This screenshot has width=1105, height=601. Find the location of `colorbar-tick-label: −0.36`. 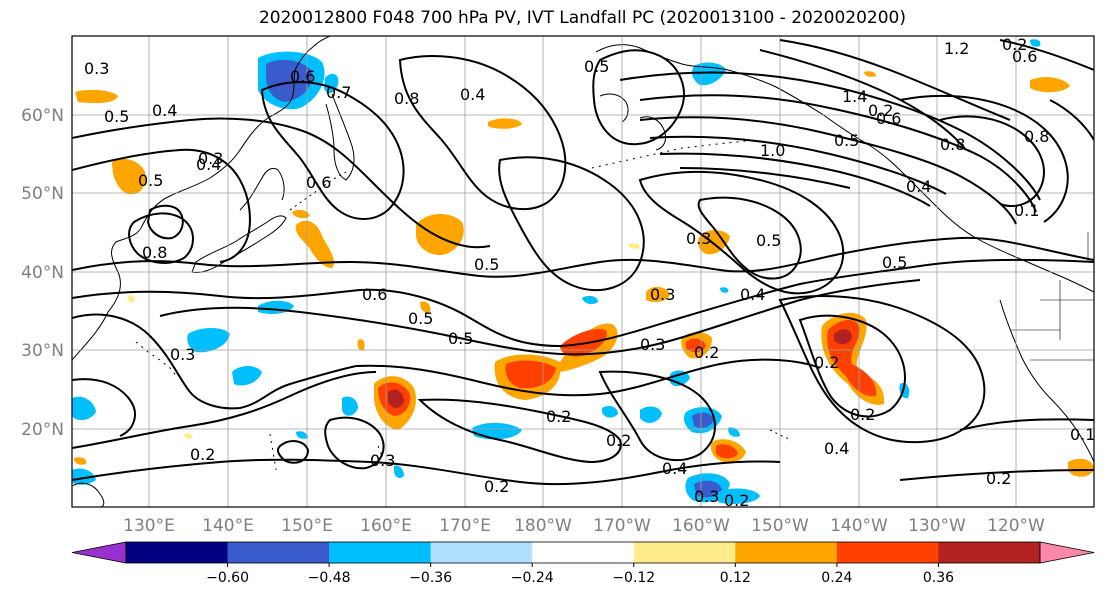

colorbar-tick-label: −0.36 is located at coordinates (430, 578).